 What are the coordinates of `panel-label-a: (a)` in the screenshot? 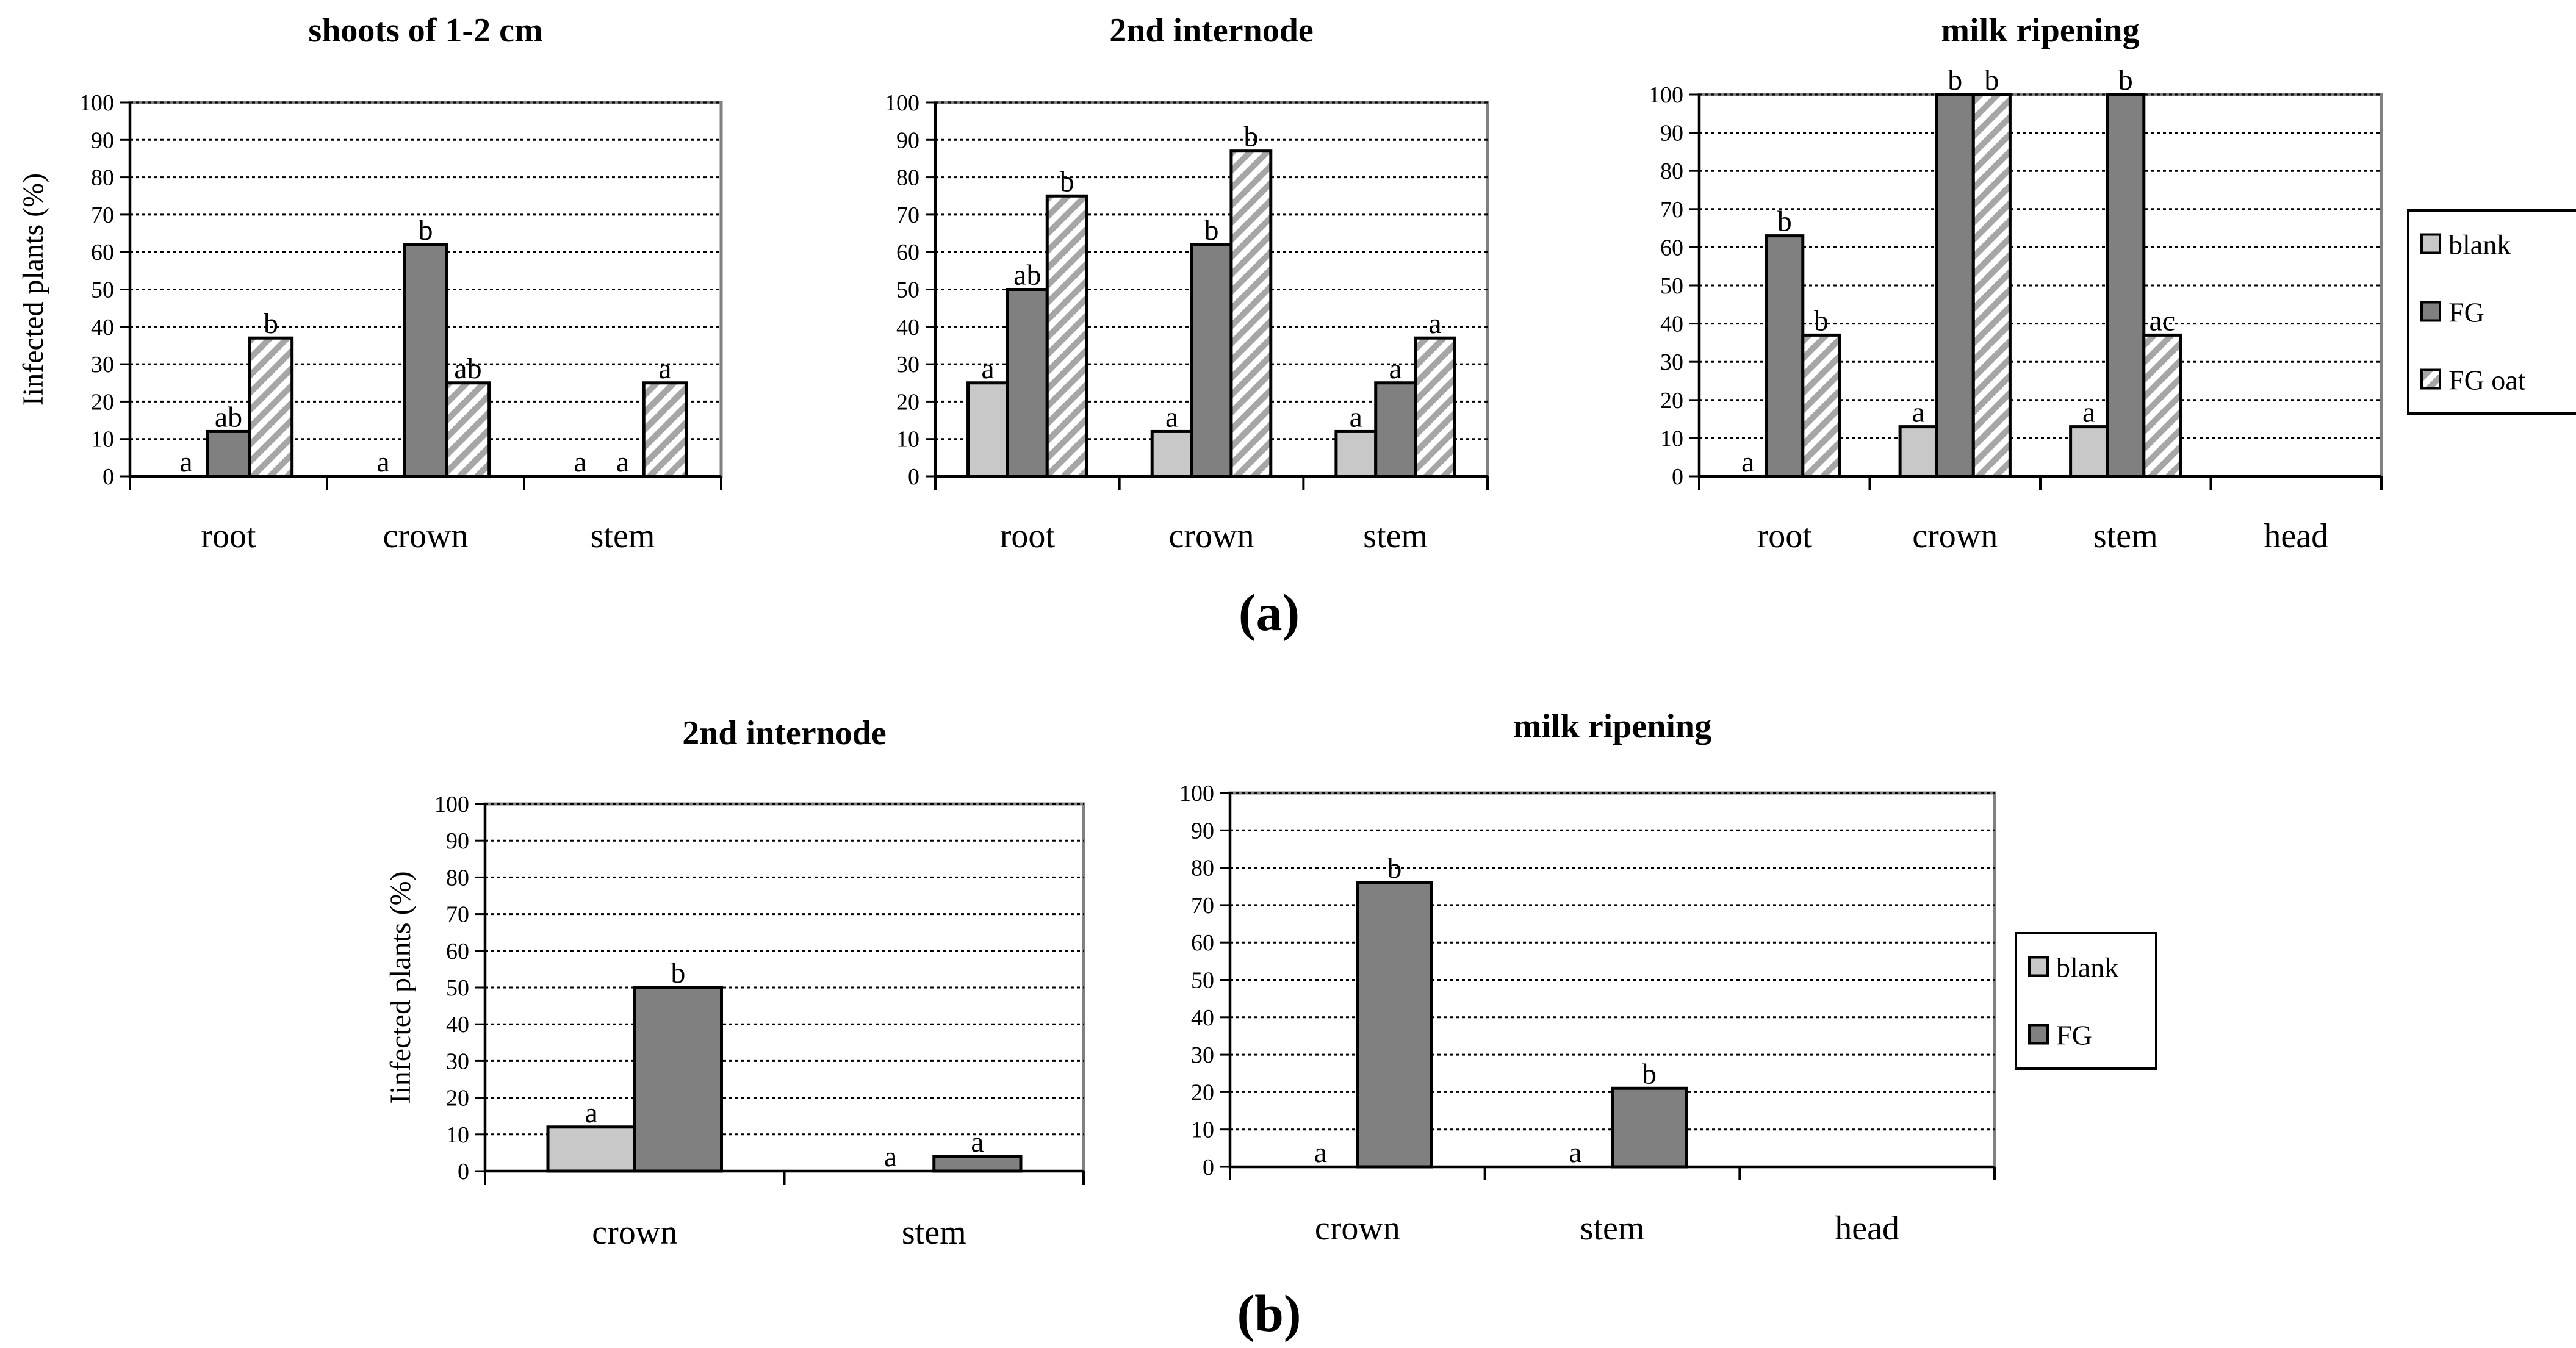 It's located at (1269, 613).